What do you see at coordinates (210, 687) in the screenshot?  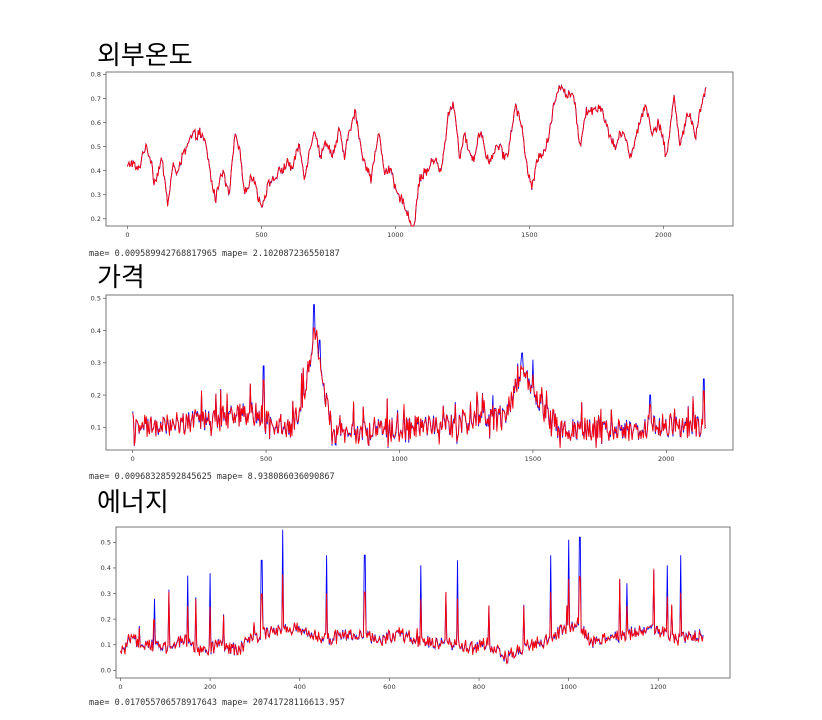 I see `x-tick-label: 200` at bounding box center [210, 687].